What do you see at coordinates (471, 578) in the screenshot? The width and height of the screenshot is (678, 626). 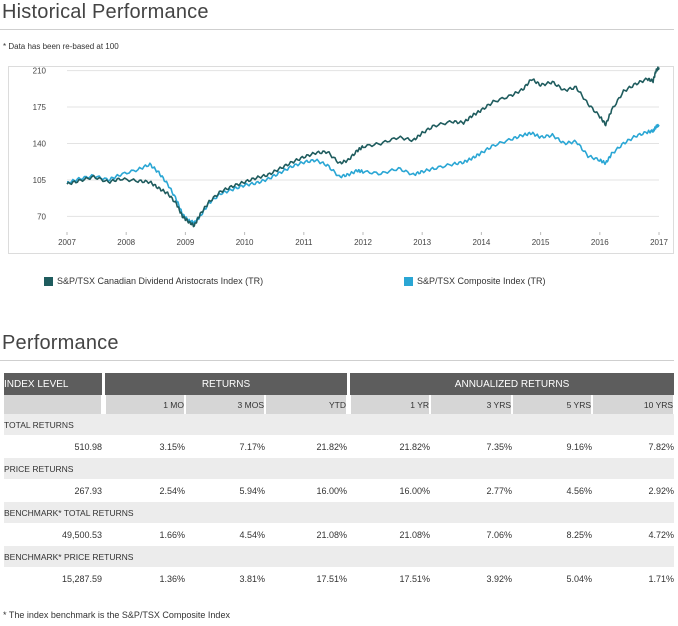 I see `cell-3yrs: 3.92%` at bounding box center [471, 578].